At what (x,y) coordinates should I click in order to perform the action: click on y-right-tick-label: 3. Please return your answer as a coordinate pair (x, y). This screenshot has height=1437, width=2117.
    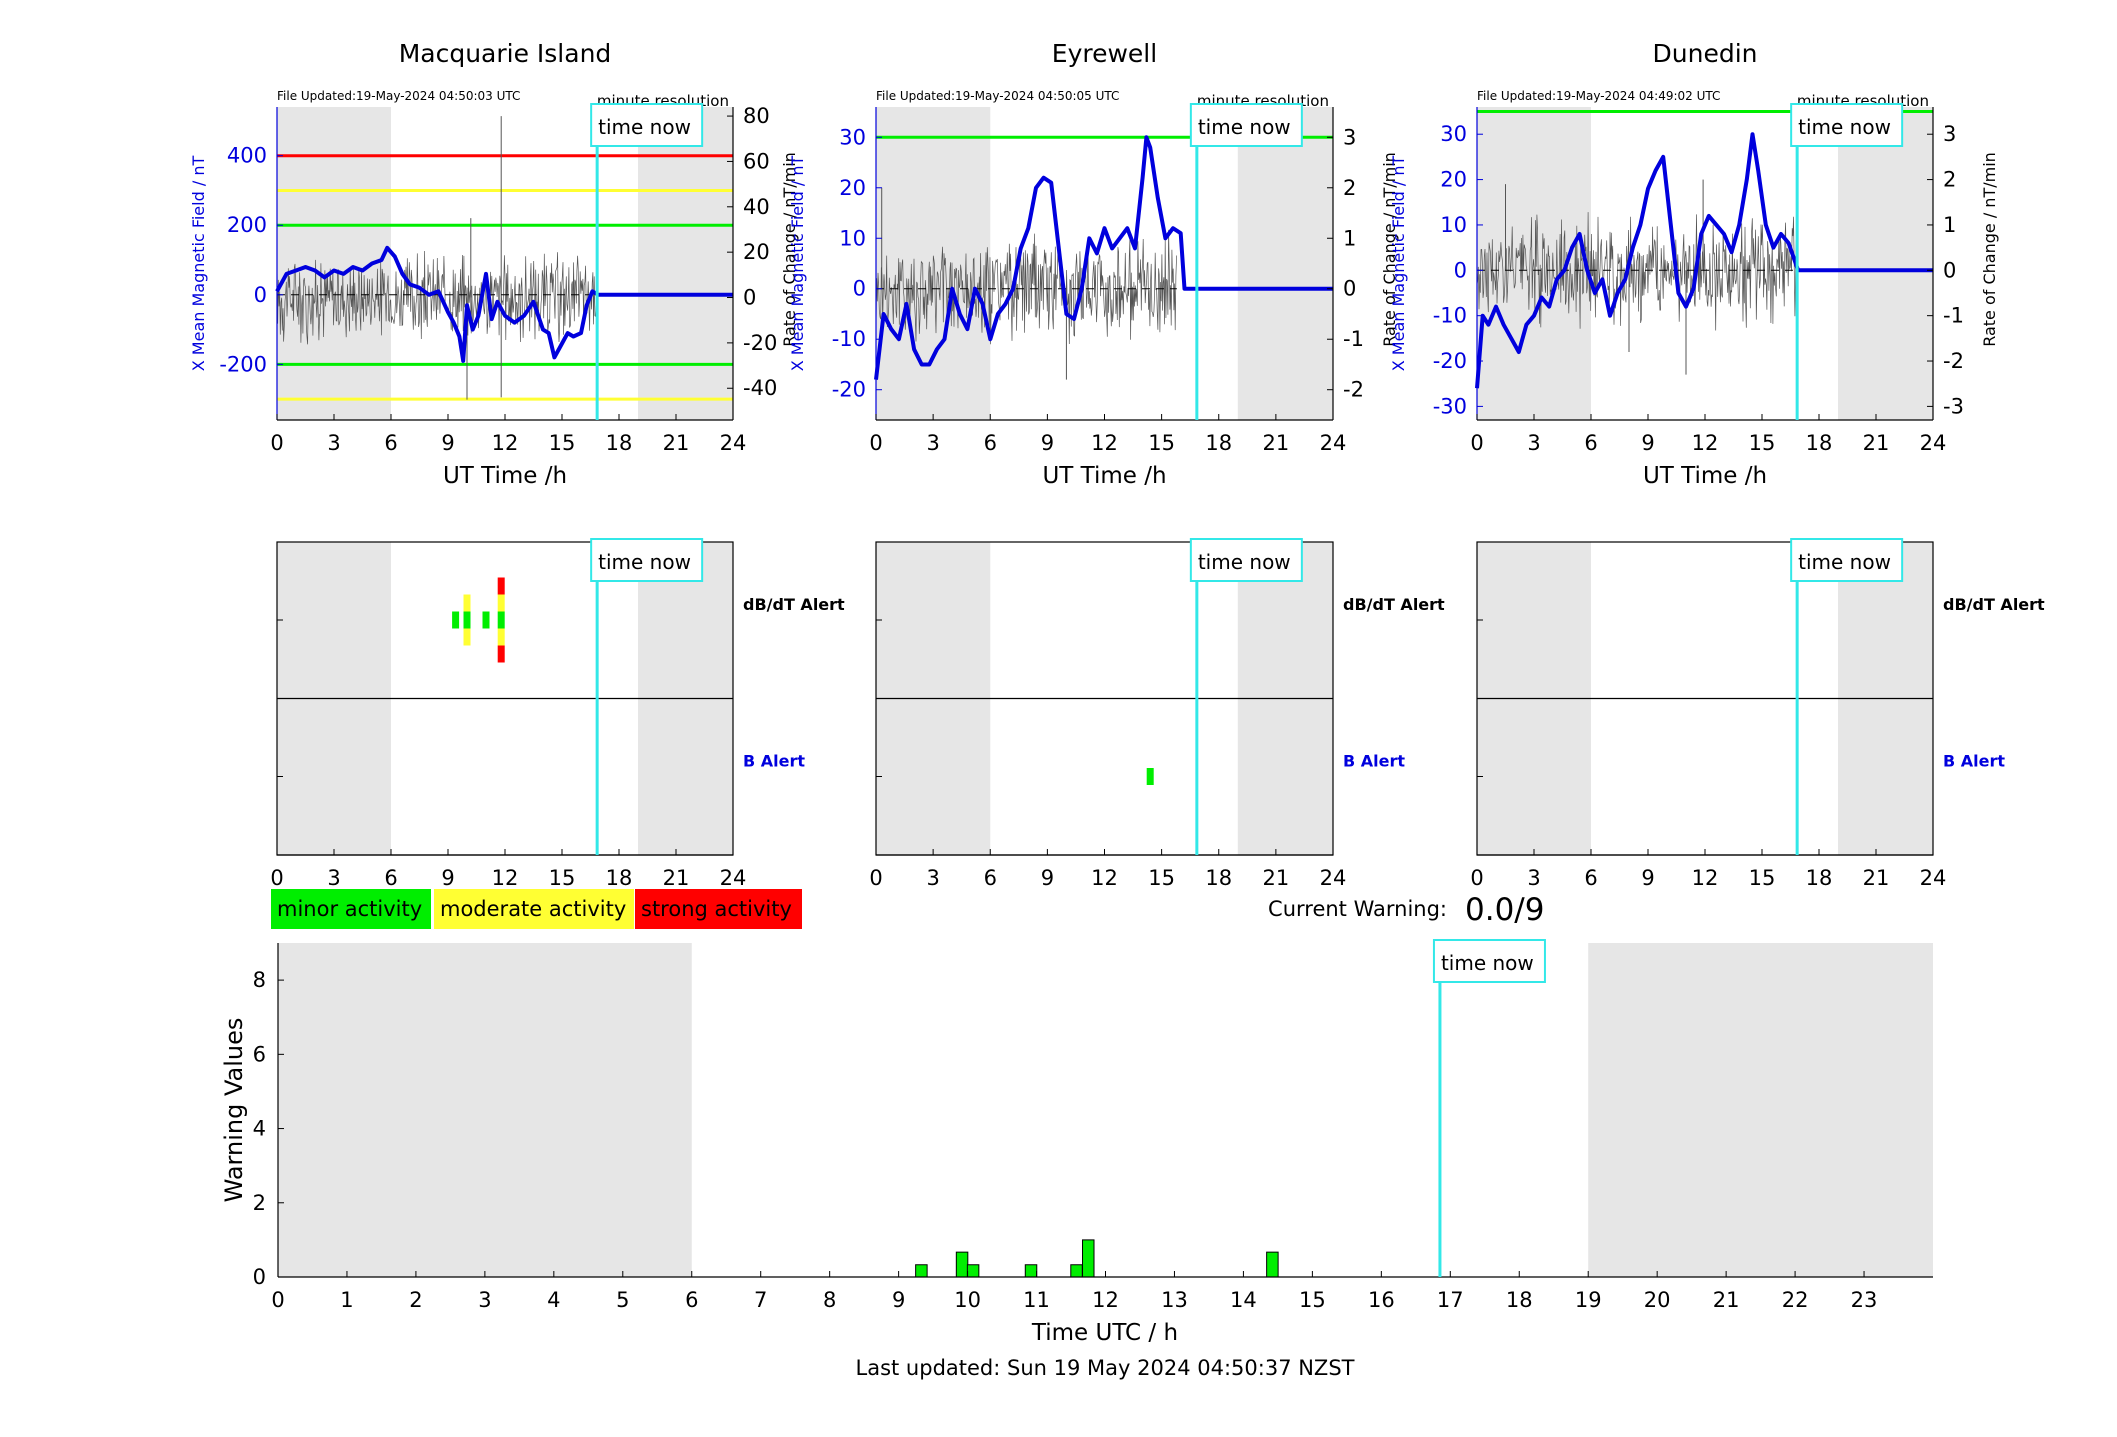
    Looking at the image, I should click on (1349, 137).